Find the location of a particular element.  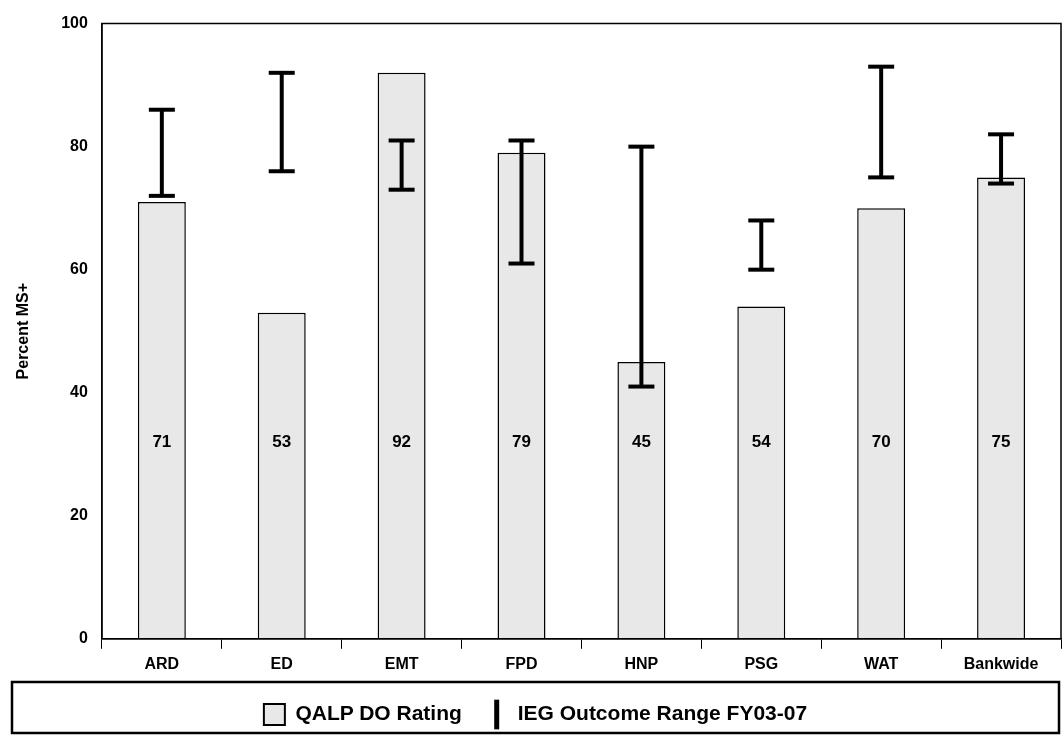

x-tick-label: Bankwide is located at coordinates (1001, 663).